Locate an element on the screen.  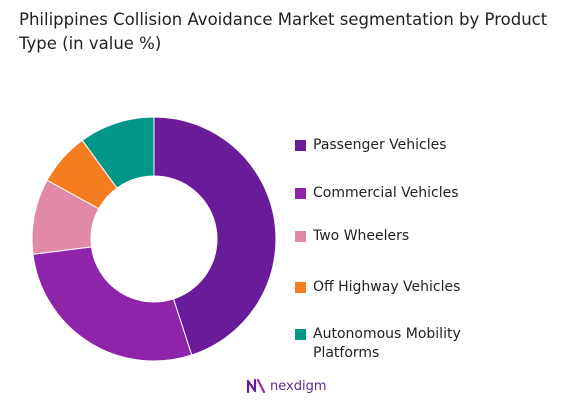
legend-item-off-highway-vehicles: Off Highway Vehicles is located at coordinates (404, 287).